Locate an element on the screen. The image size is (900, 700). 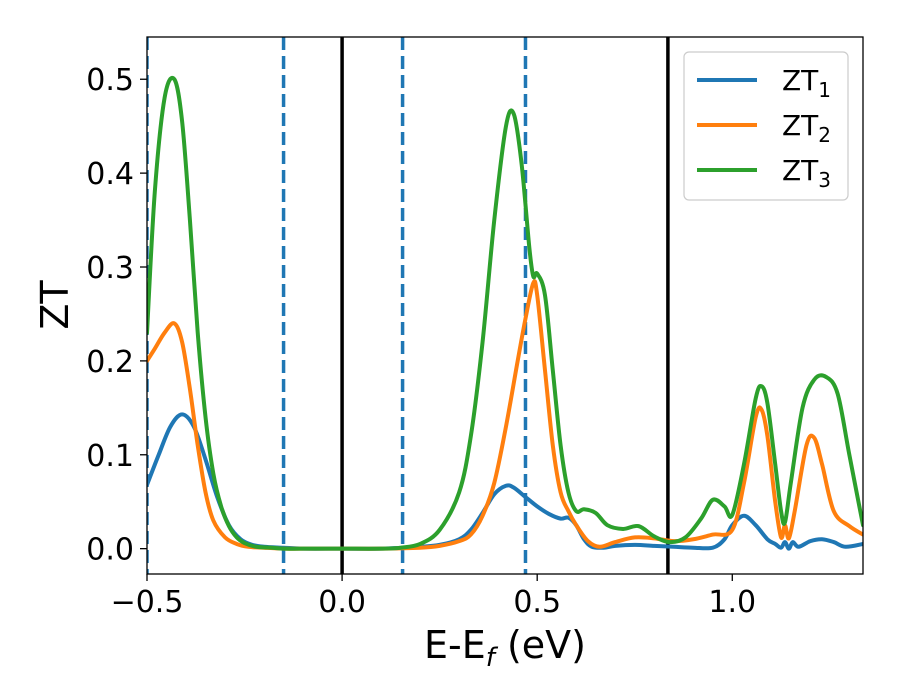
legend: ZT1 ZT2 ZT3 is located at coordinates (766, 126).